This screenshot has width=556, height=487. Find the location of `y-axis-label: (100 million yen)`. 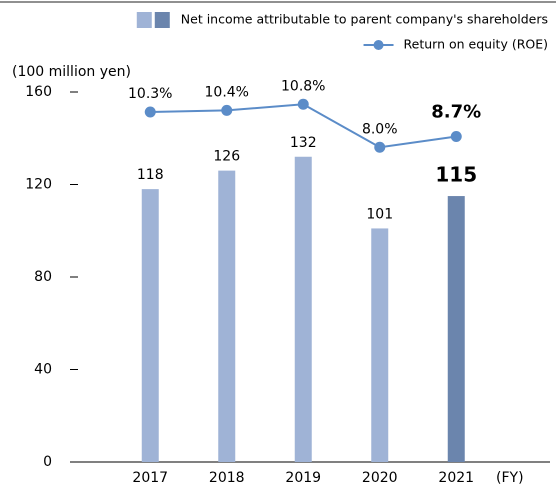

y-axis-label: (100 million yen) is located at coordinates (71, 72).